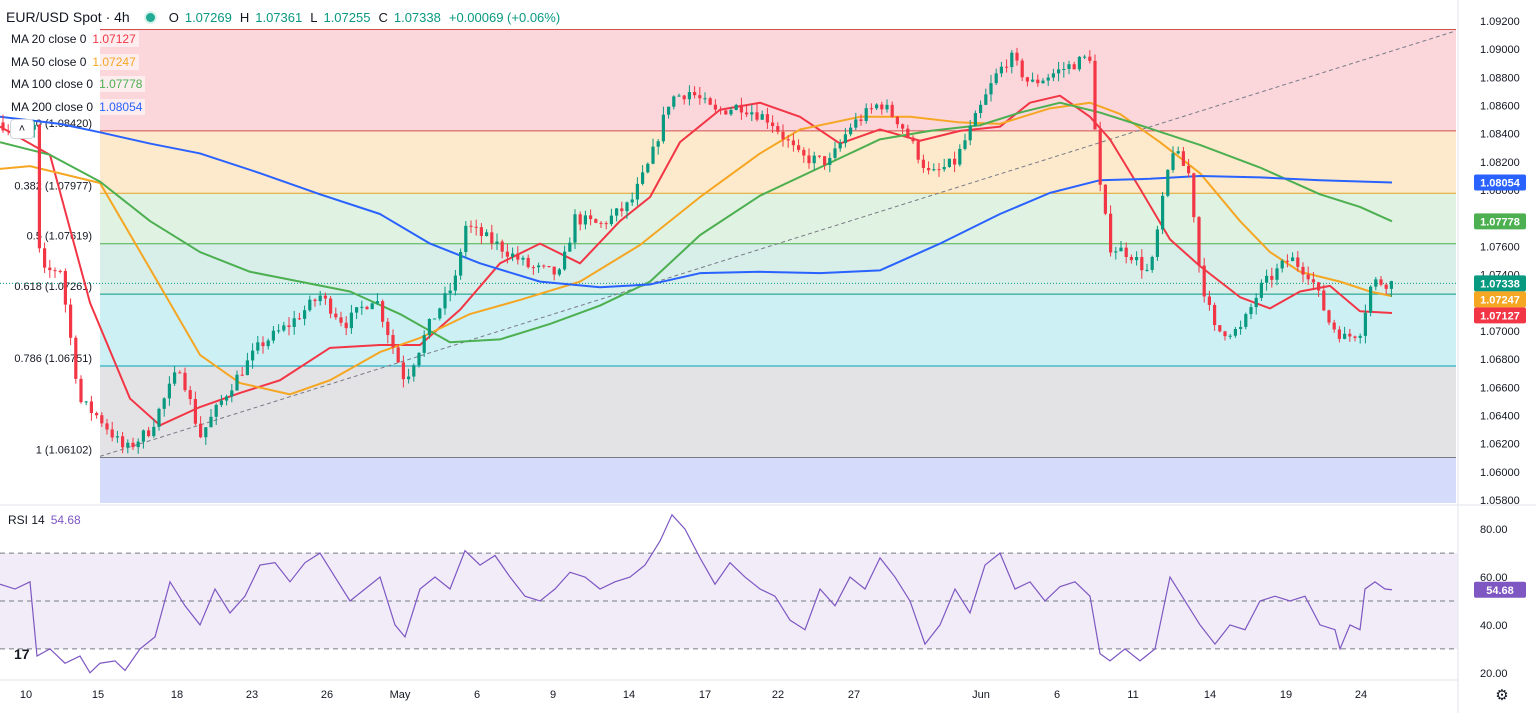  Describe the element at coordinates (477, 695) in the screenshot. I see `time-tick-label: 6` at that location.